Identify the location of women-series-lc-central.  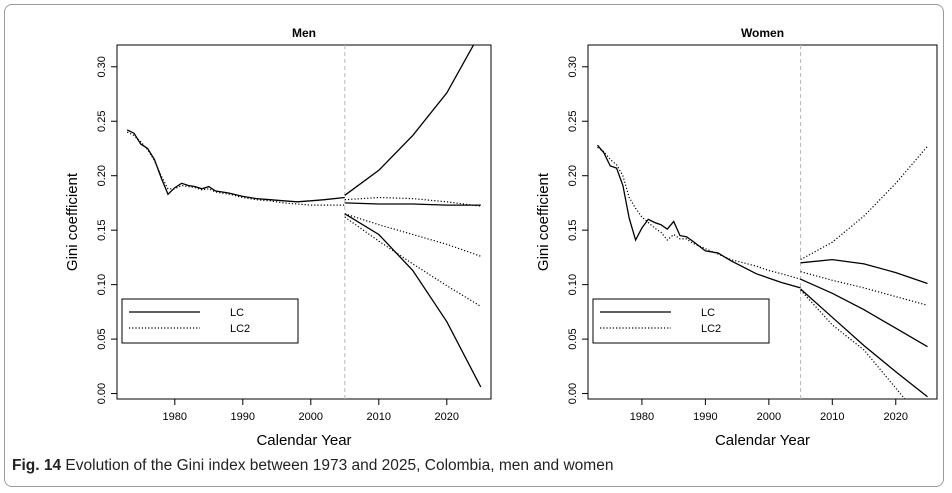
(864, 313).